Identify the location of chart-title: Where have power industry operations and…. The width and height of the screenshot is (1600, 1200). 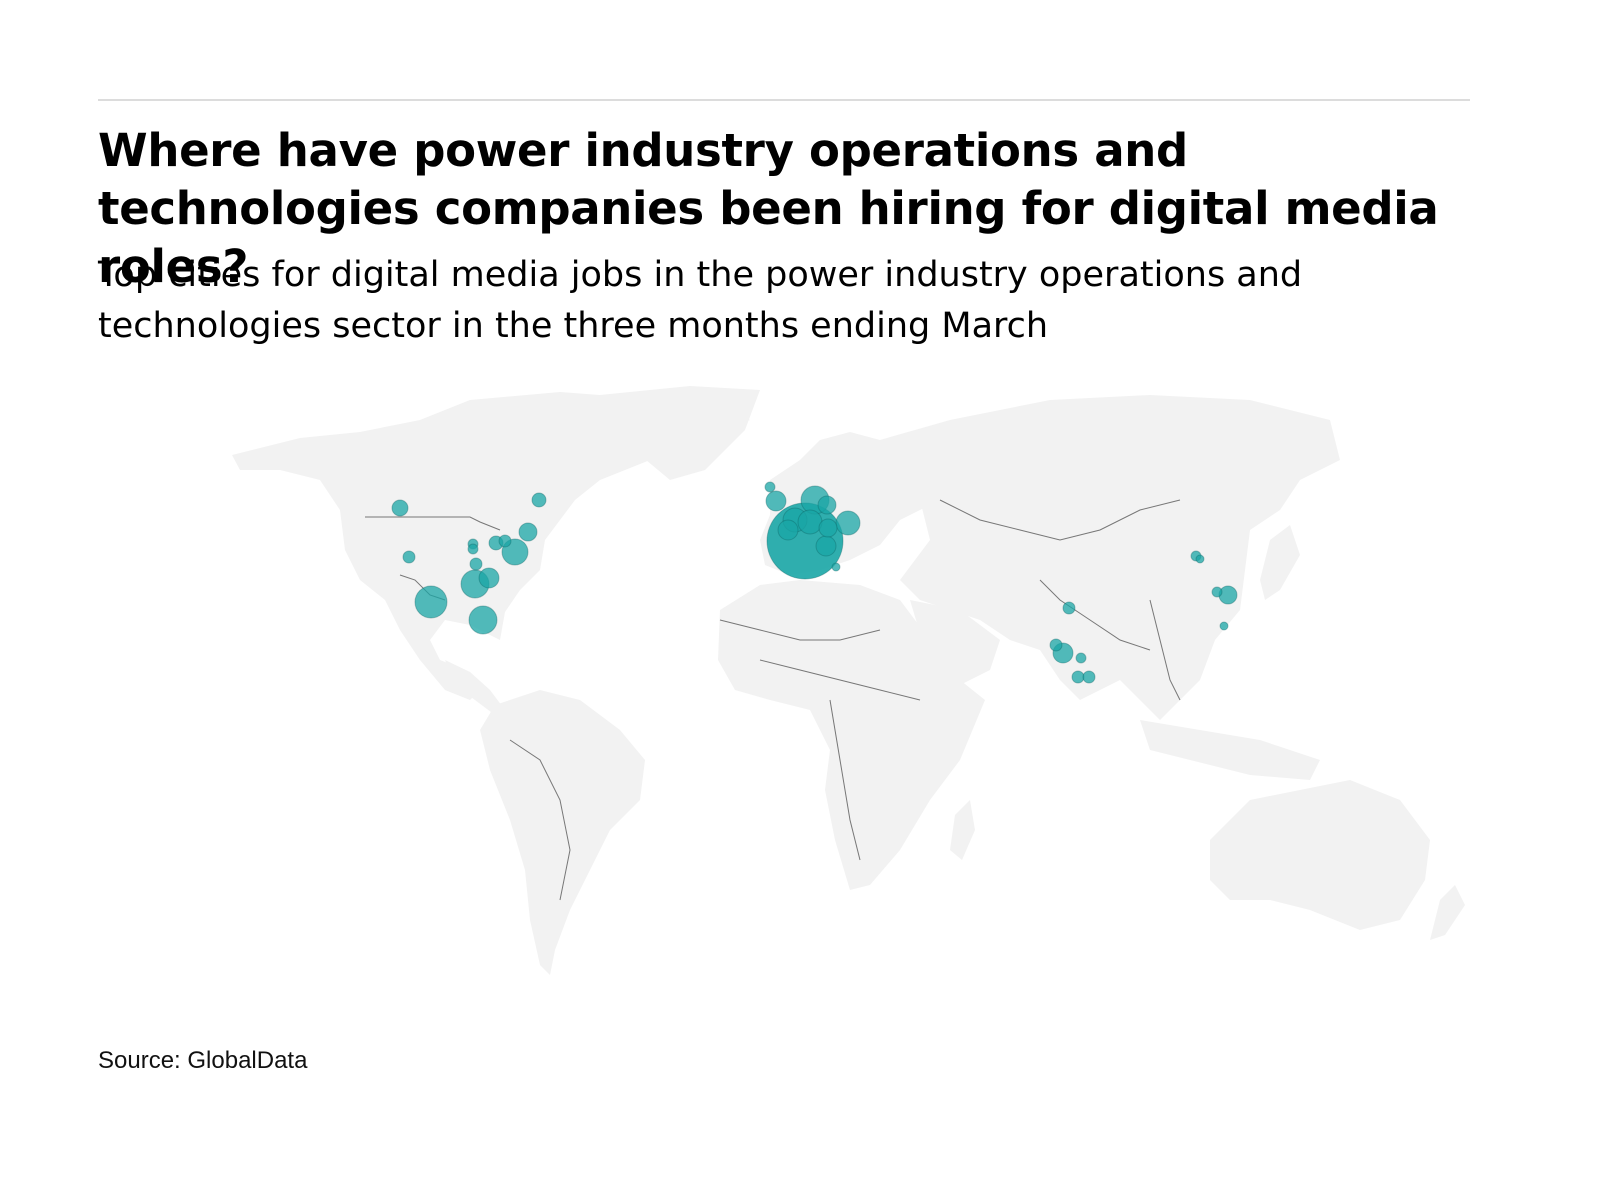
(768, 208).